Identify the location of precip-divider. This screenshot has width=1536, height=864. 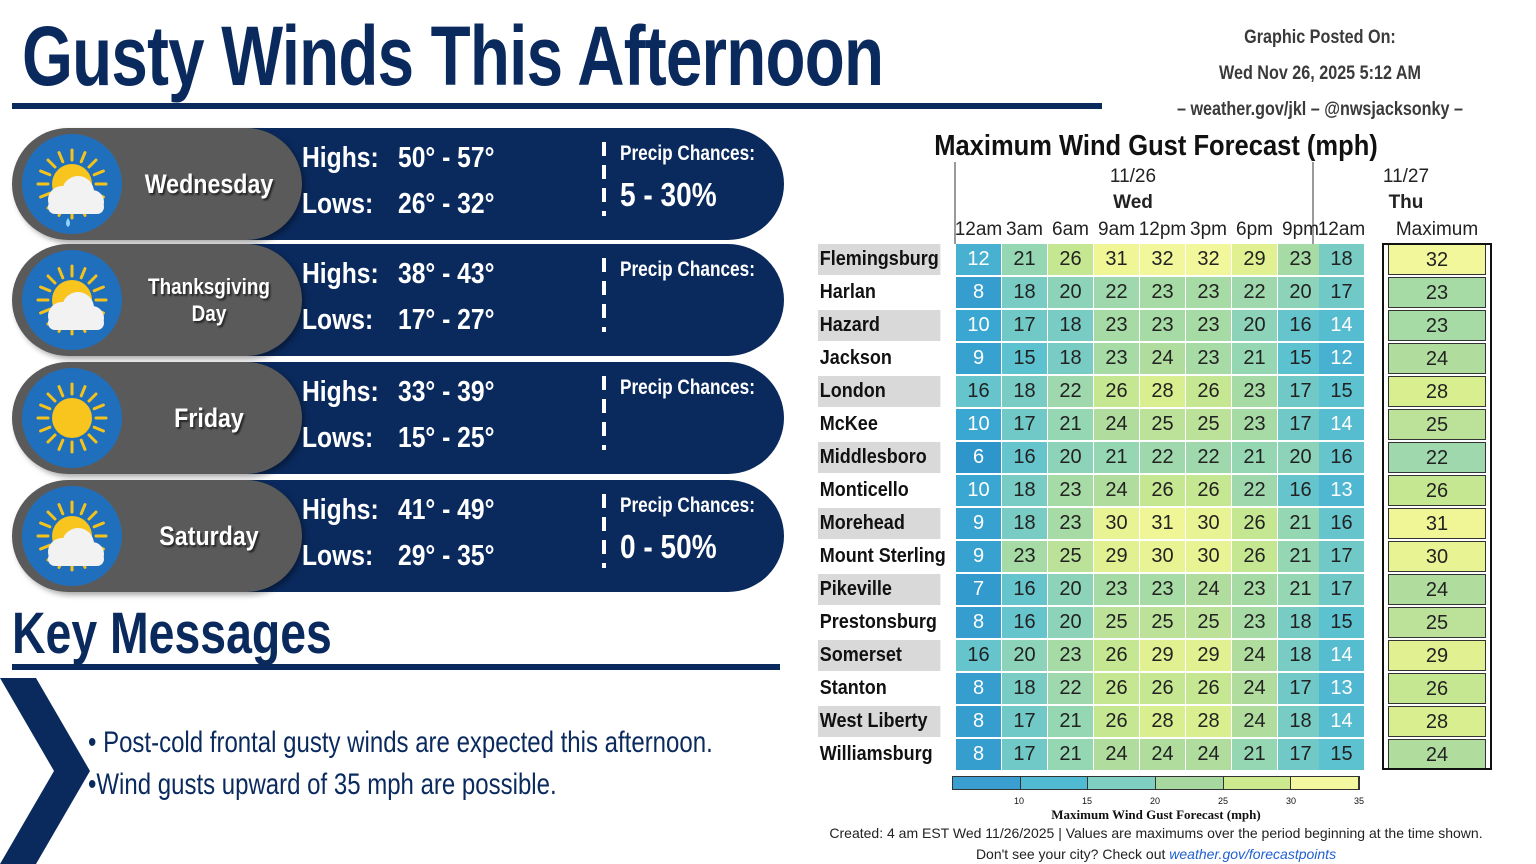
(604, 531).